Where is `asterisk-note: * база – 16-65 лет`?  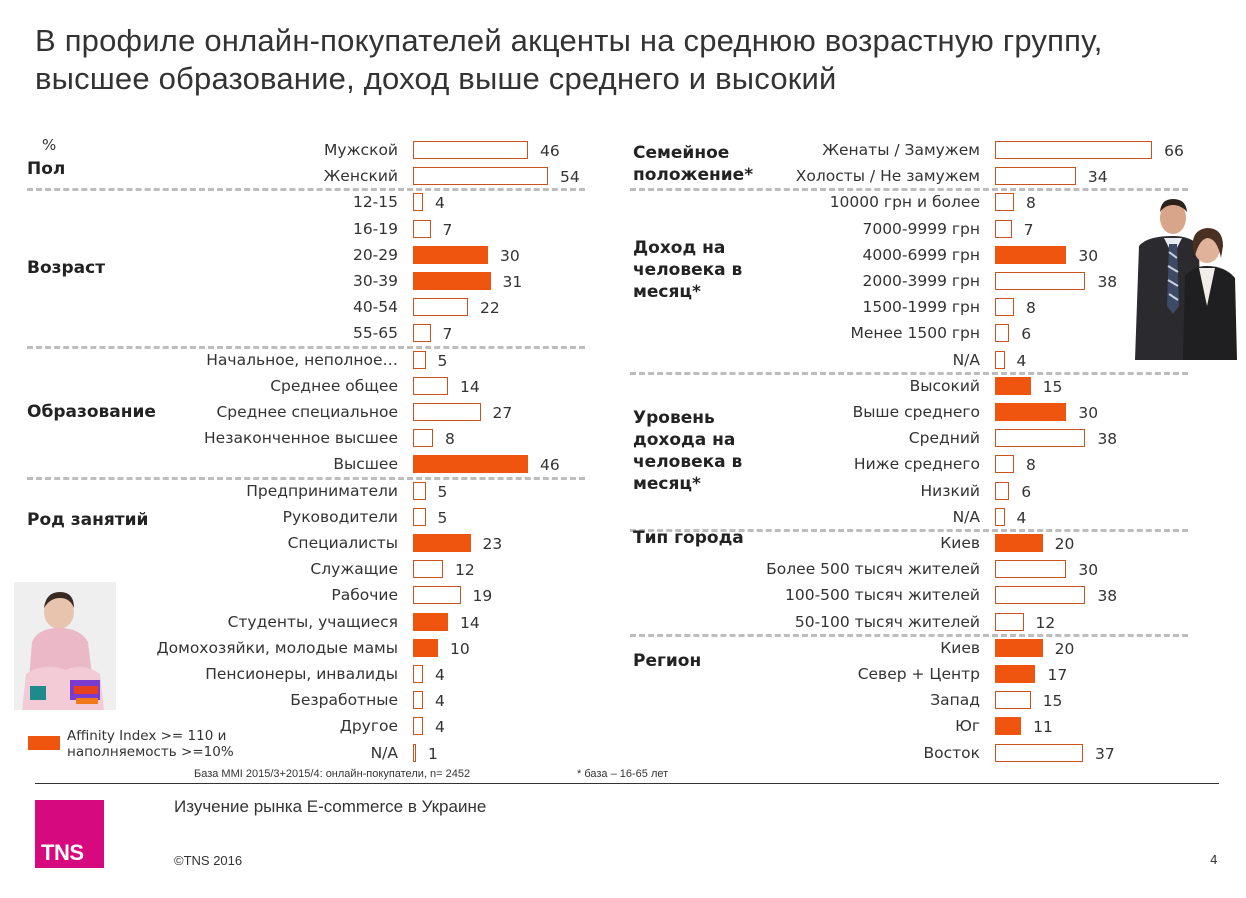
asterisk-note: * база – 16-65 лет is located at coordinates (623, 774).